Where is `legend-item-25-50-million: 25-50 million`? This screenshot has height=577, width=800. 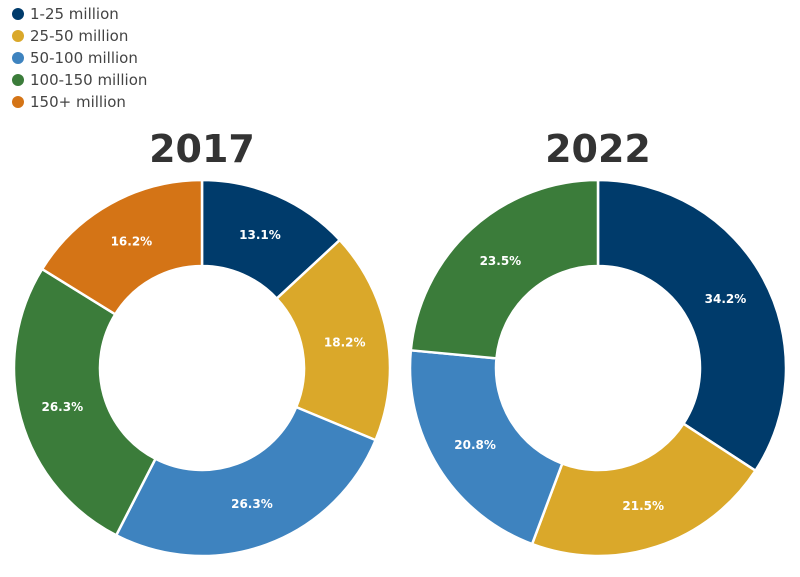
legend-item-25-50-million: 25-50 million is located at coordinates (79, 36).